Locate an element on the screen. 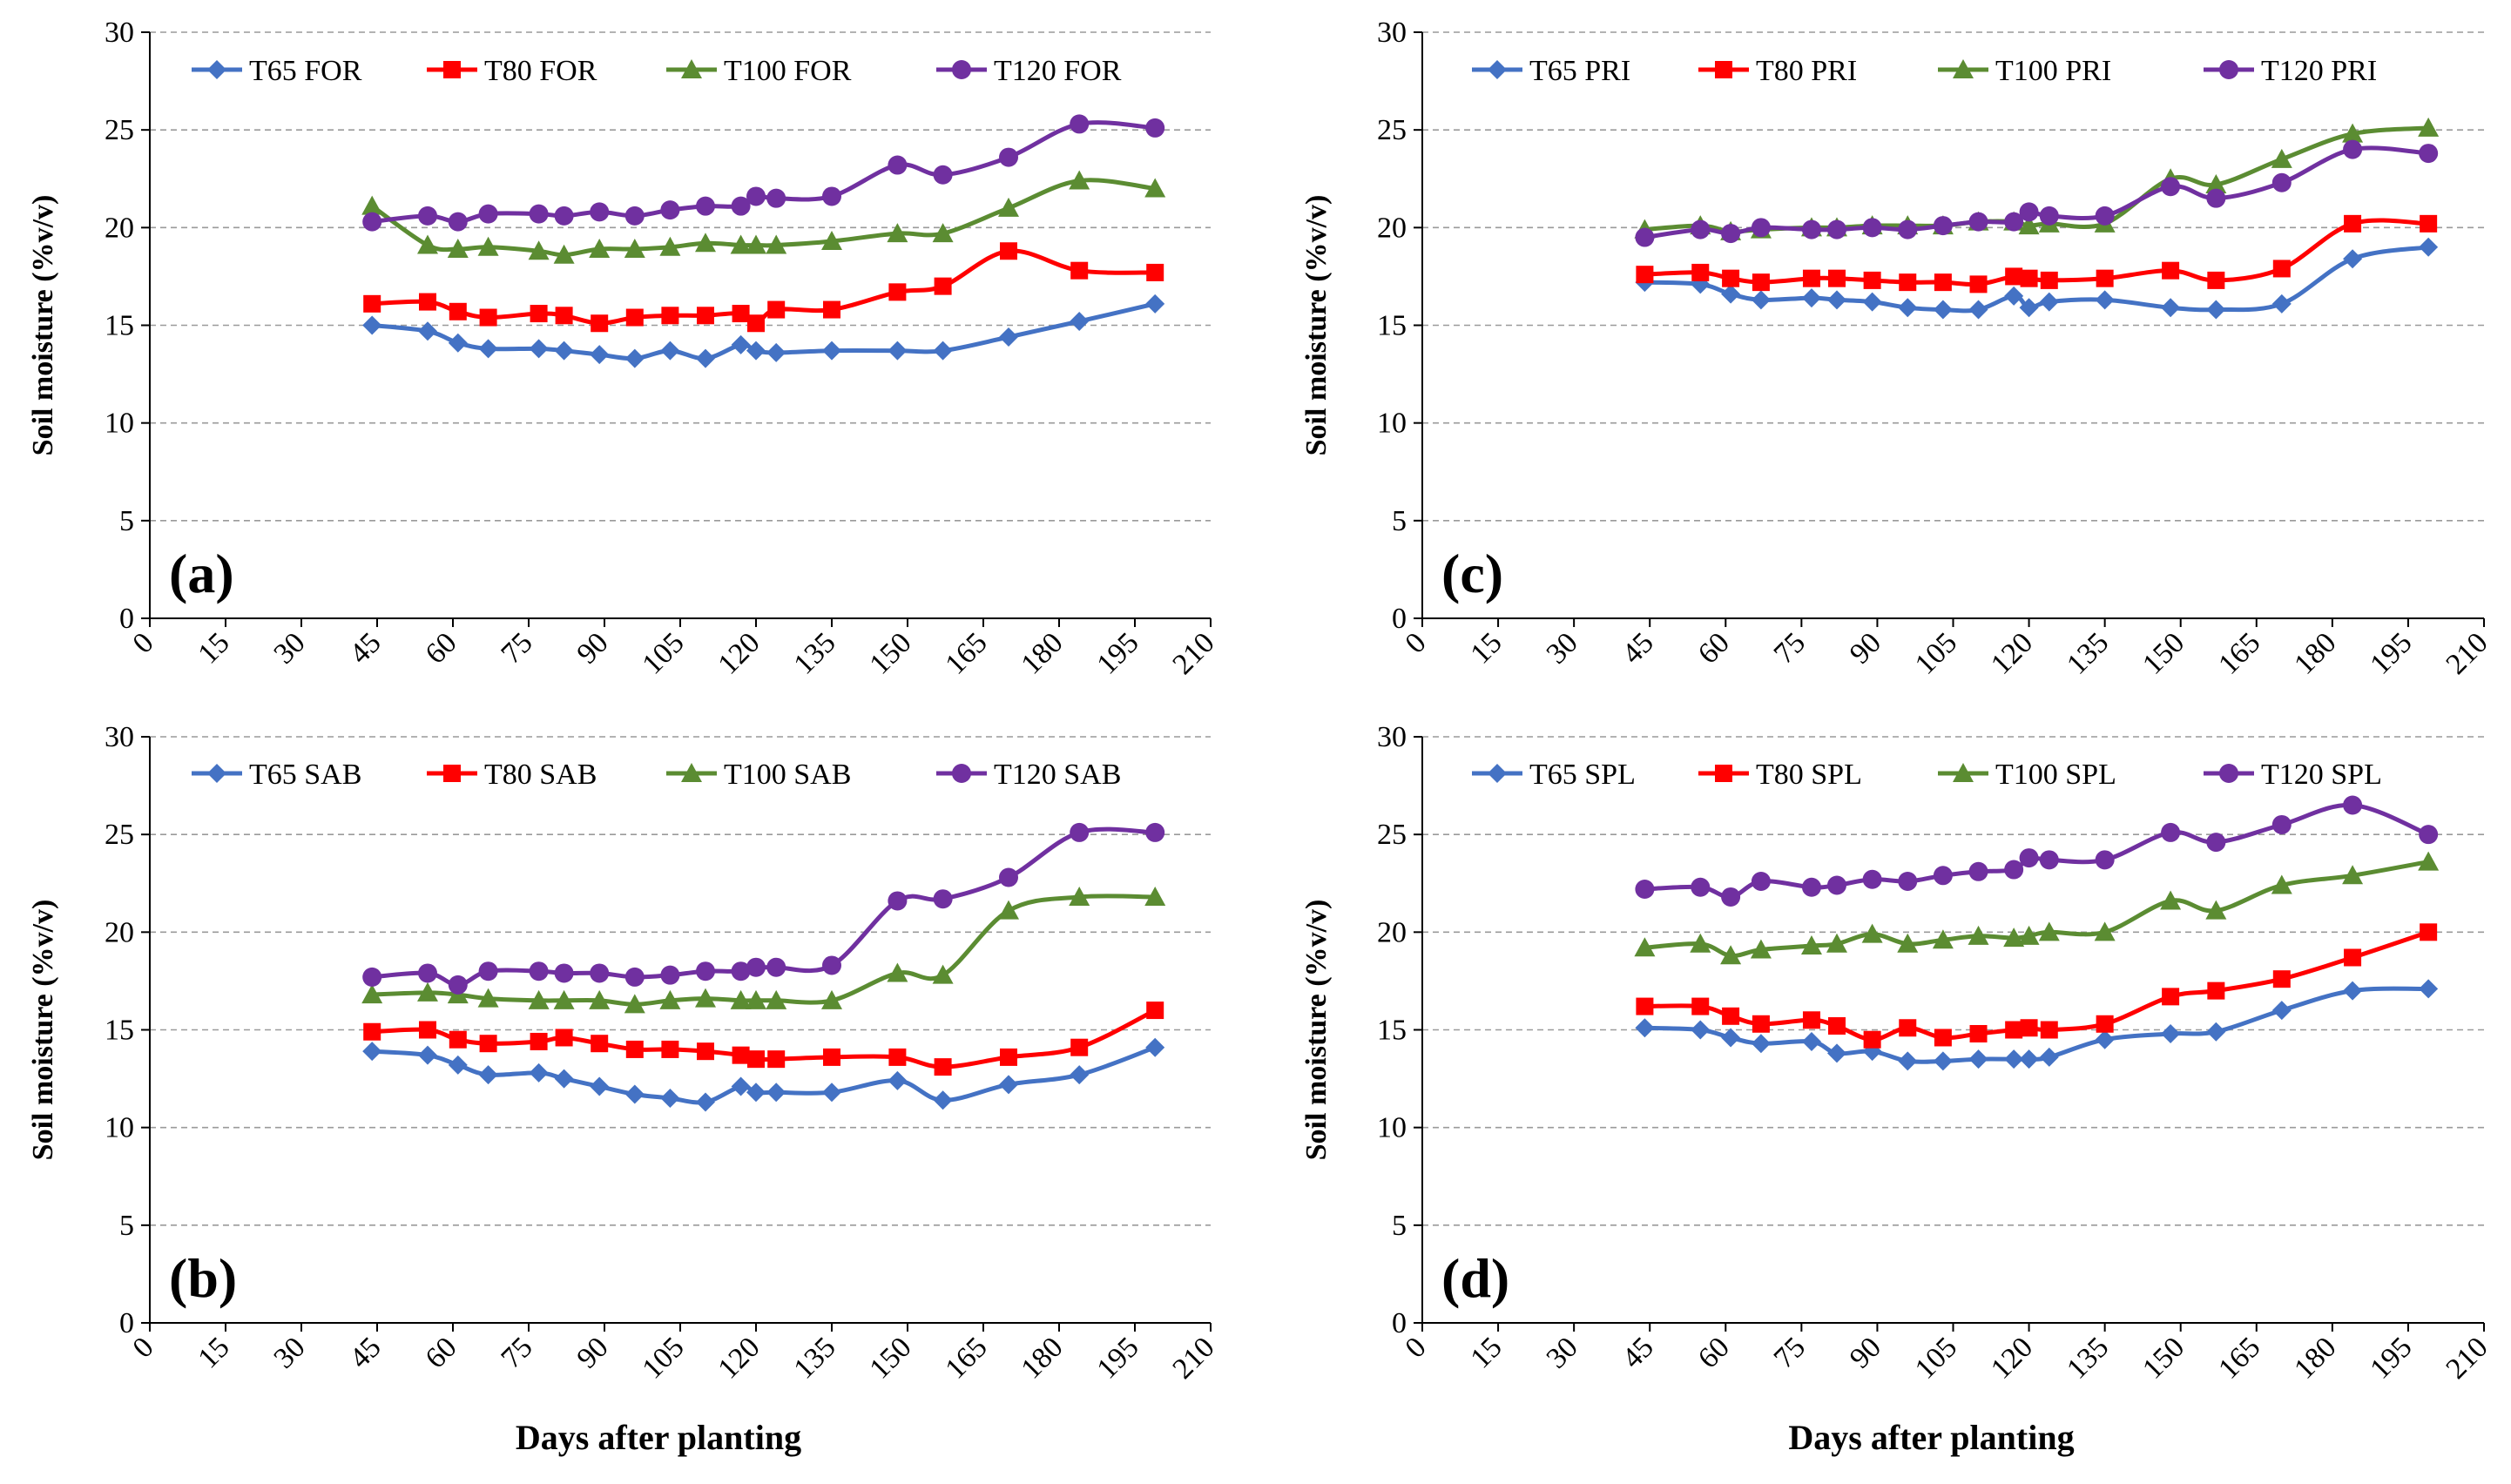 This screenshot has width=2511, height=1484. legend-label: T100 SPL is located at coordinates (2055, 775).